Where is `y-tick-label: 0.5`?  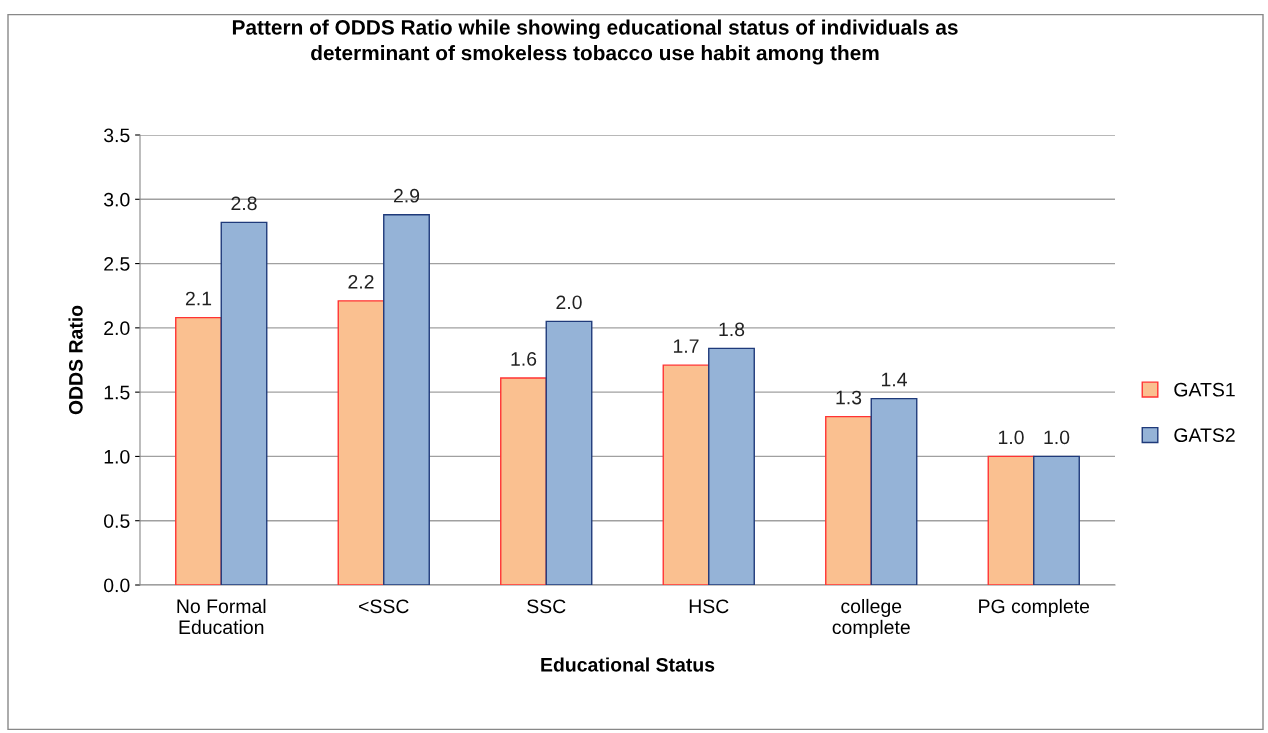 y-tick-label: 0.5 is located at coordinates (117, 521).